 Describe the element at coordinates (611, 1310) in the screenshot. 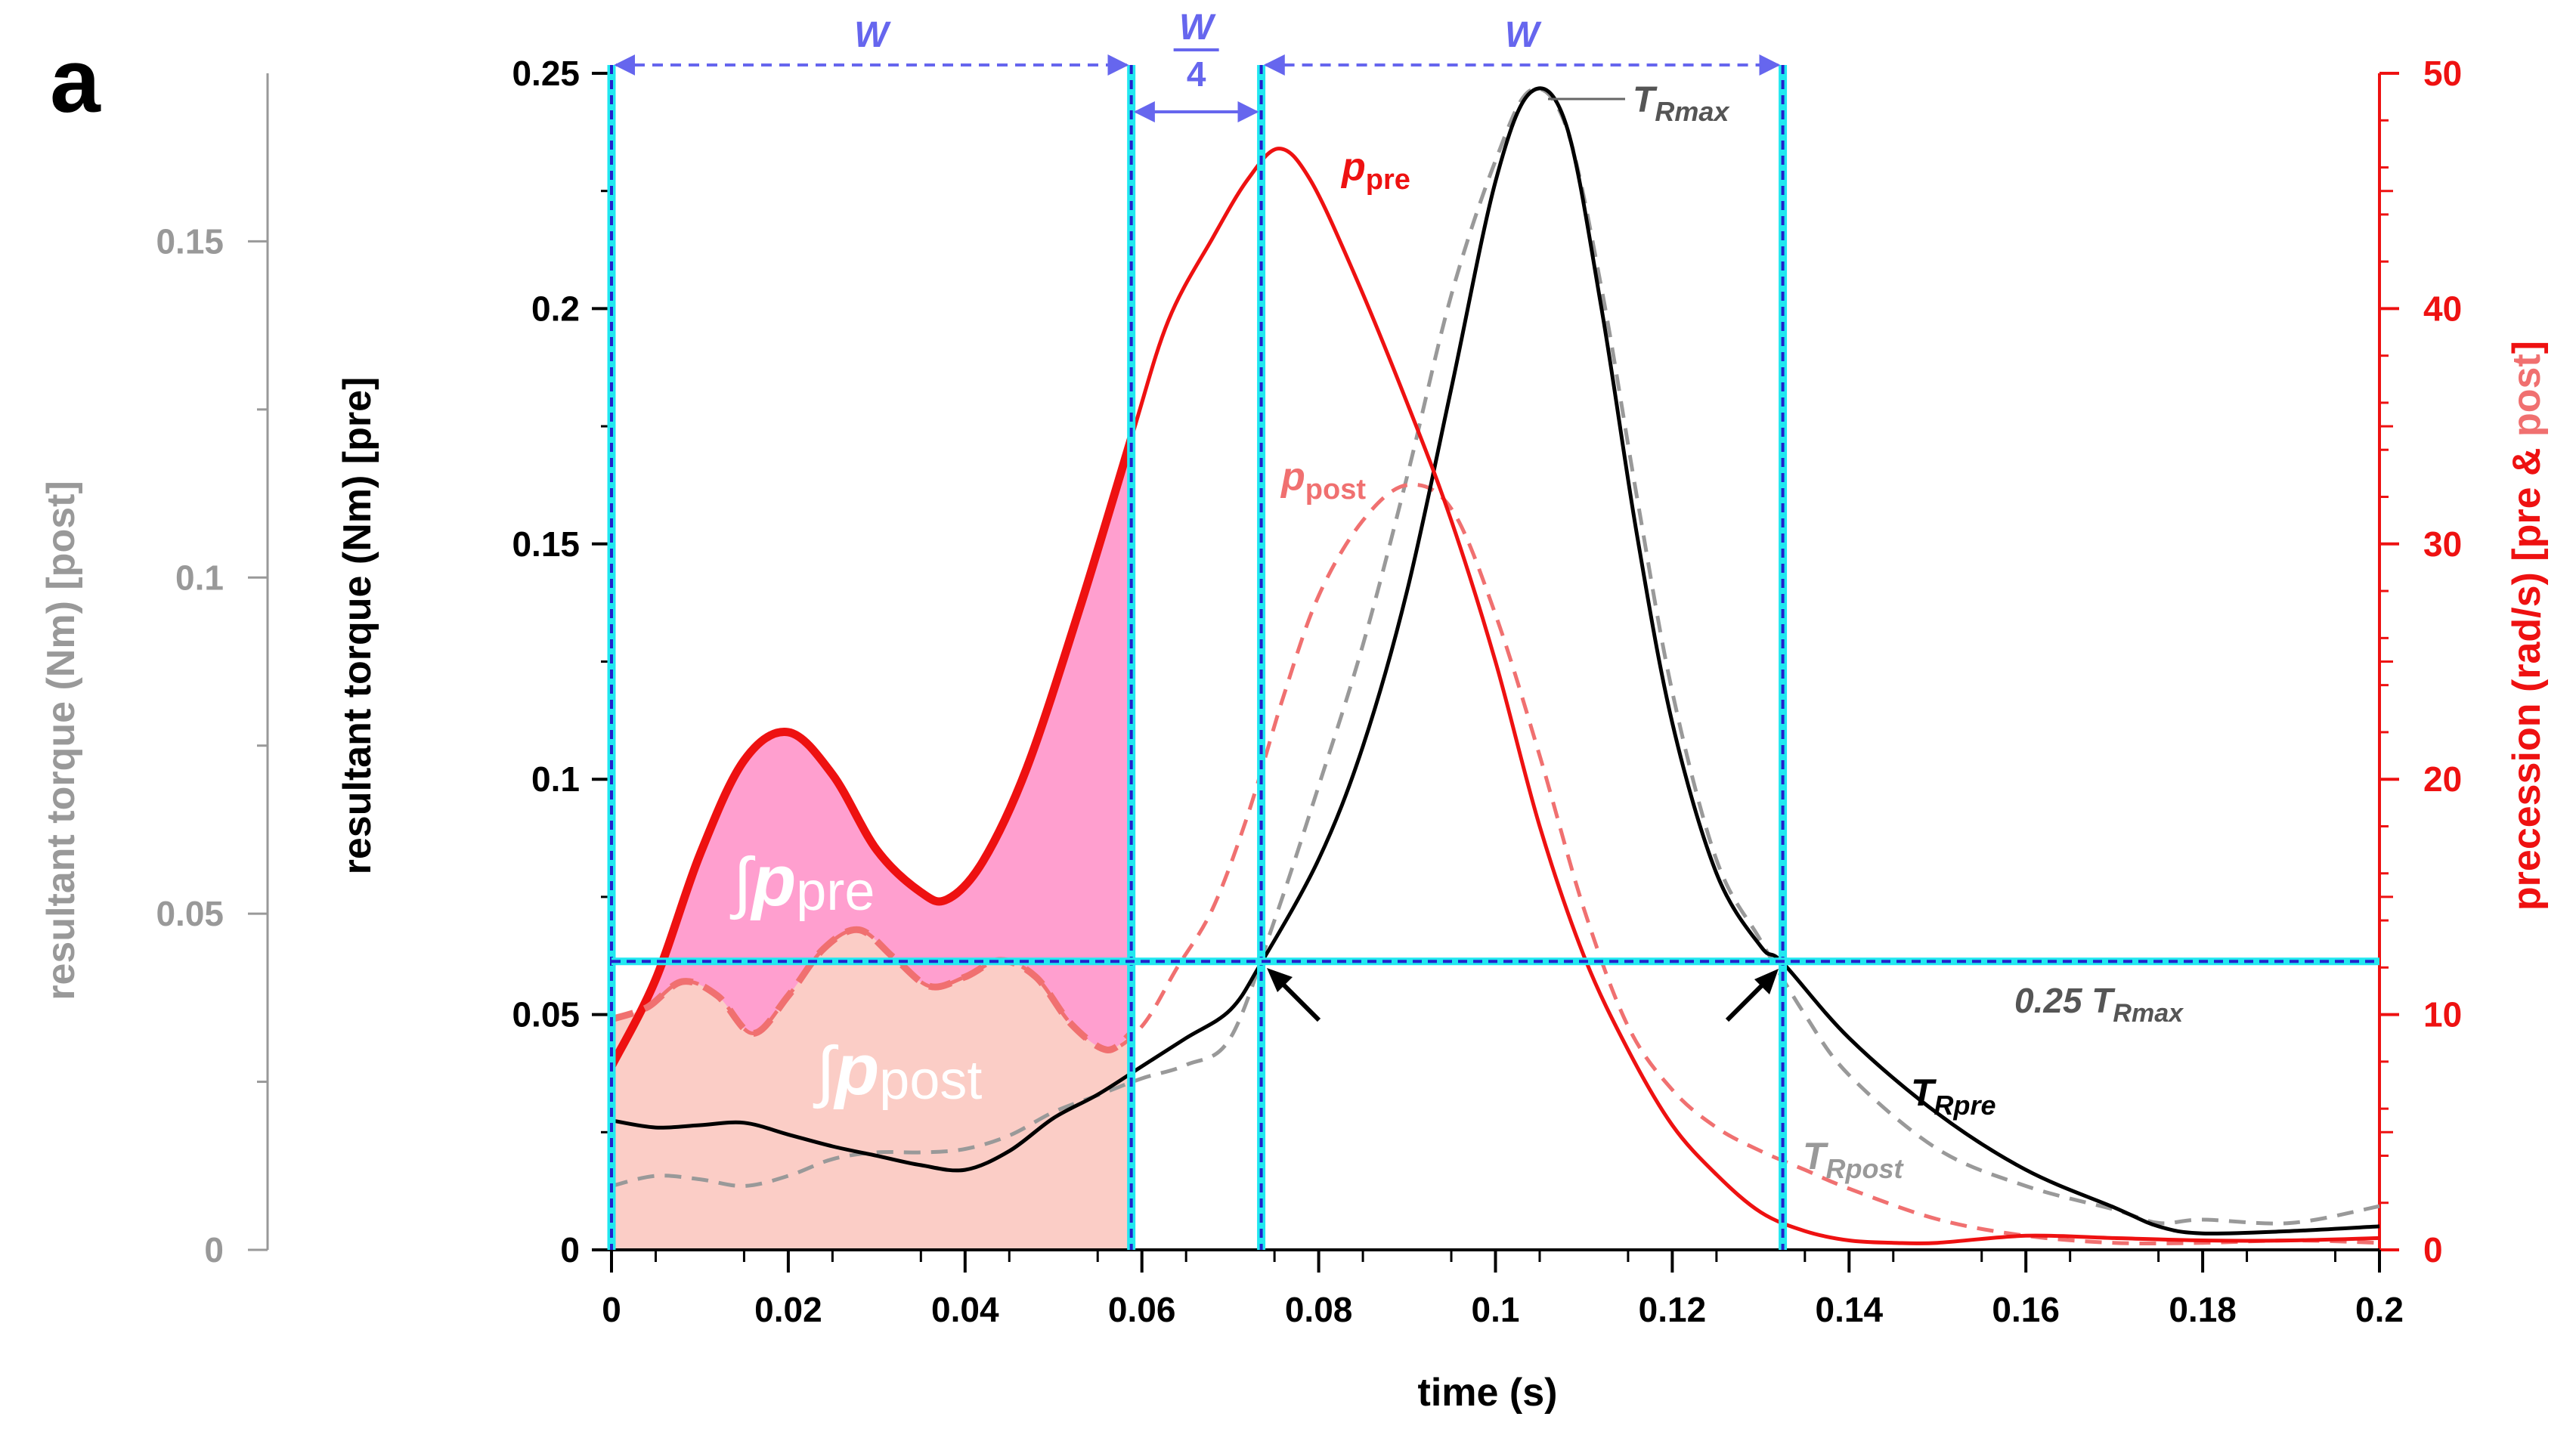

I see `x-axis-tick-label: 0` at that location.